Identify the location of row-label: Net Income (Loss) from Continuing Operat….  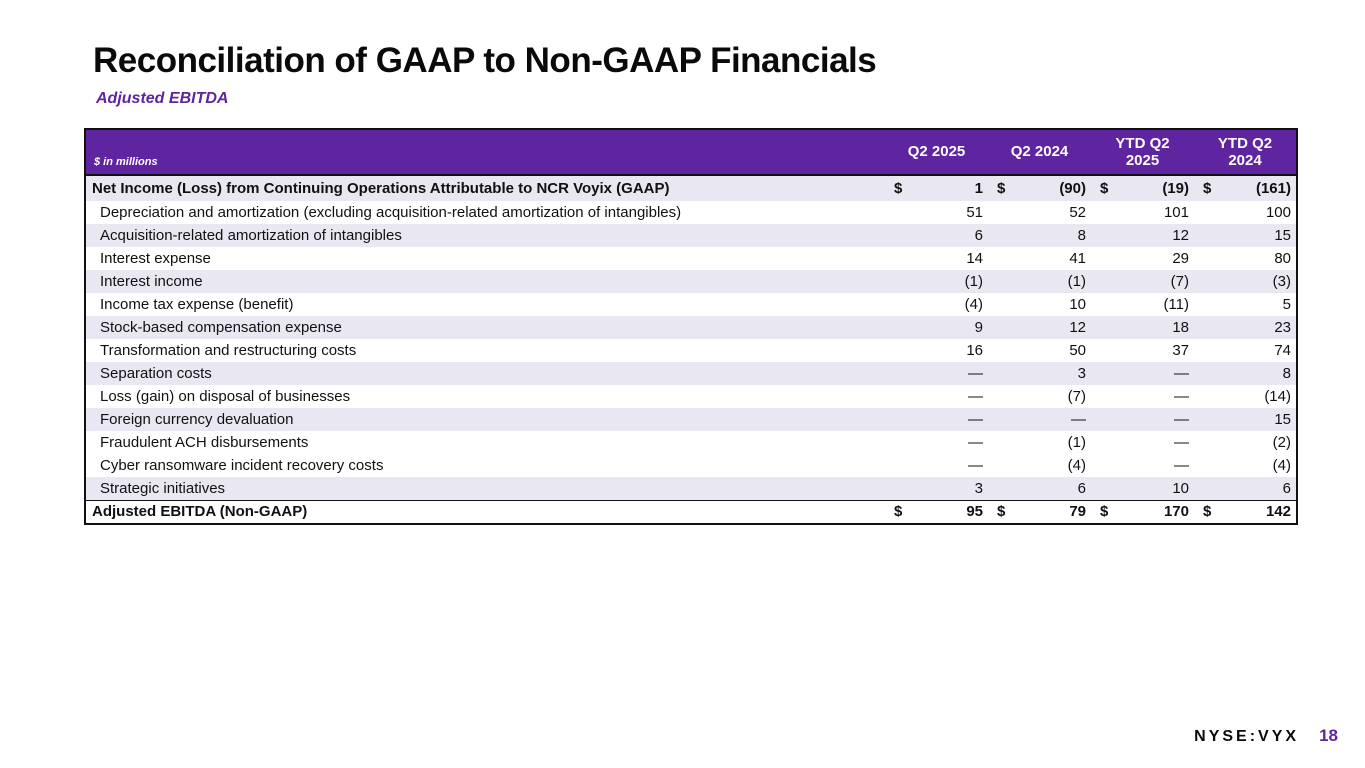
(381, 188).